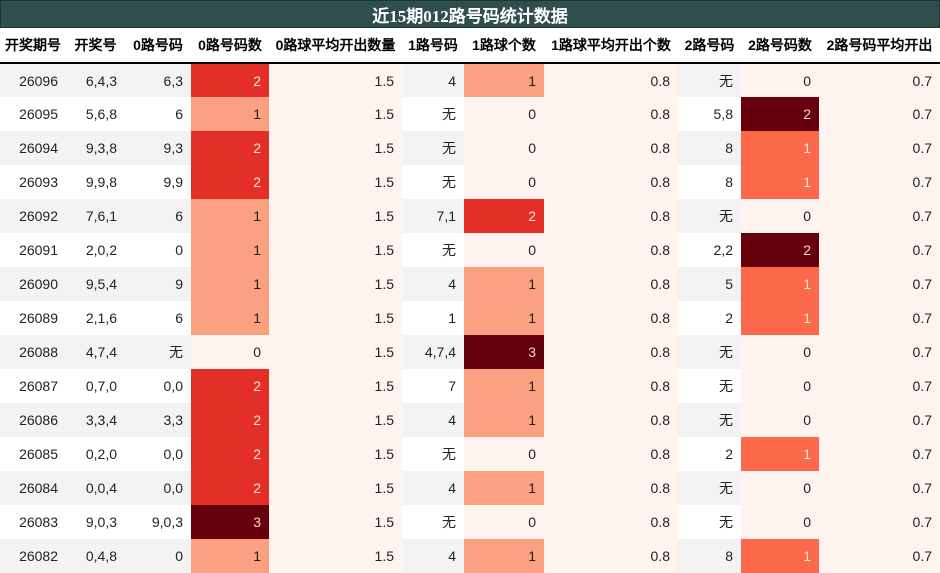  I want to click on draw-cell: 4,7,4, so click(95, 352).